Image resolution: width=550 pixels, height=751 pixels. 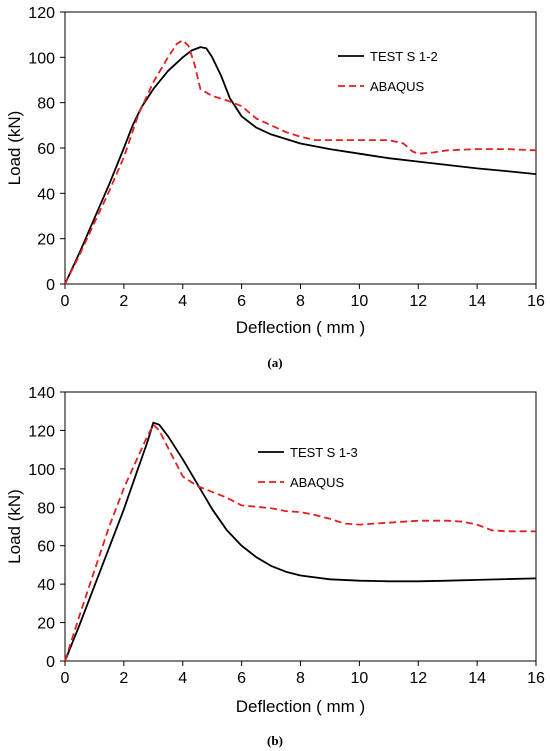 What do you see at coordinates (404, 56) in the screenshot?
I see `legend-label-0: TEST S 1-2` at bounding box center [404, 56].